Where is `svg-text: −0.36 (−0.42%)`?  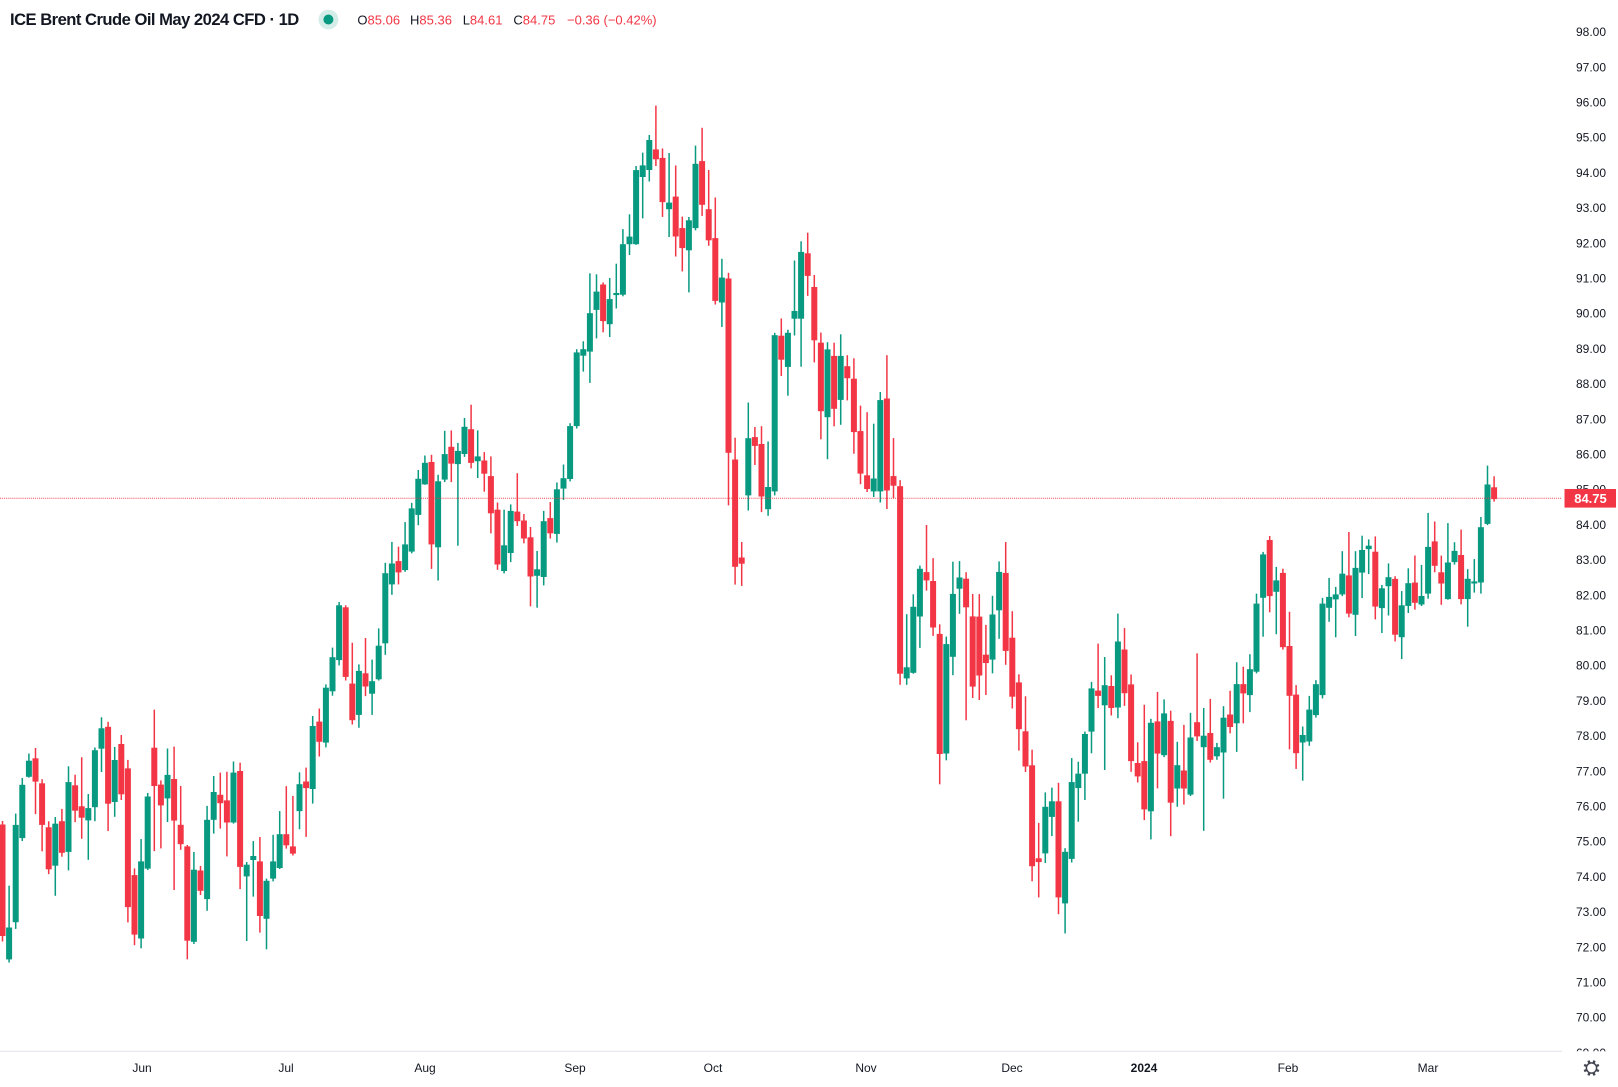 svg-text: −0.36 (−0.42%) is located at coordinates (612, 19).